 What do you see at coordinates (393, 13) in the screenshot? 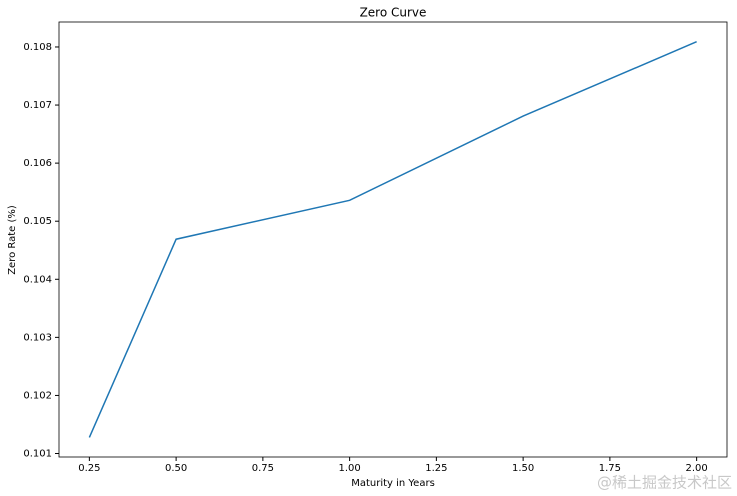
I see `chart-title: Zero Curve` at bounding box center [393, 13].